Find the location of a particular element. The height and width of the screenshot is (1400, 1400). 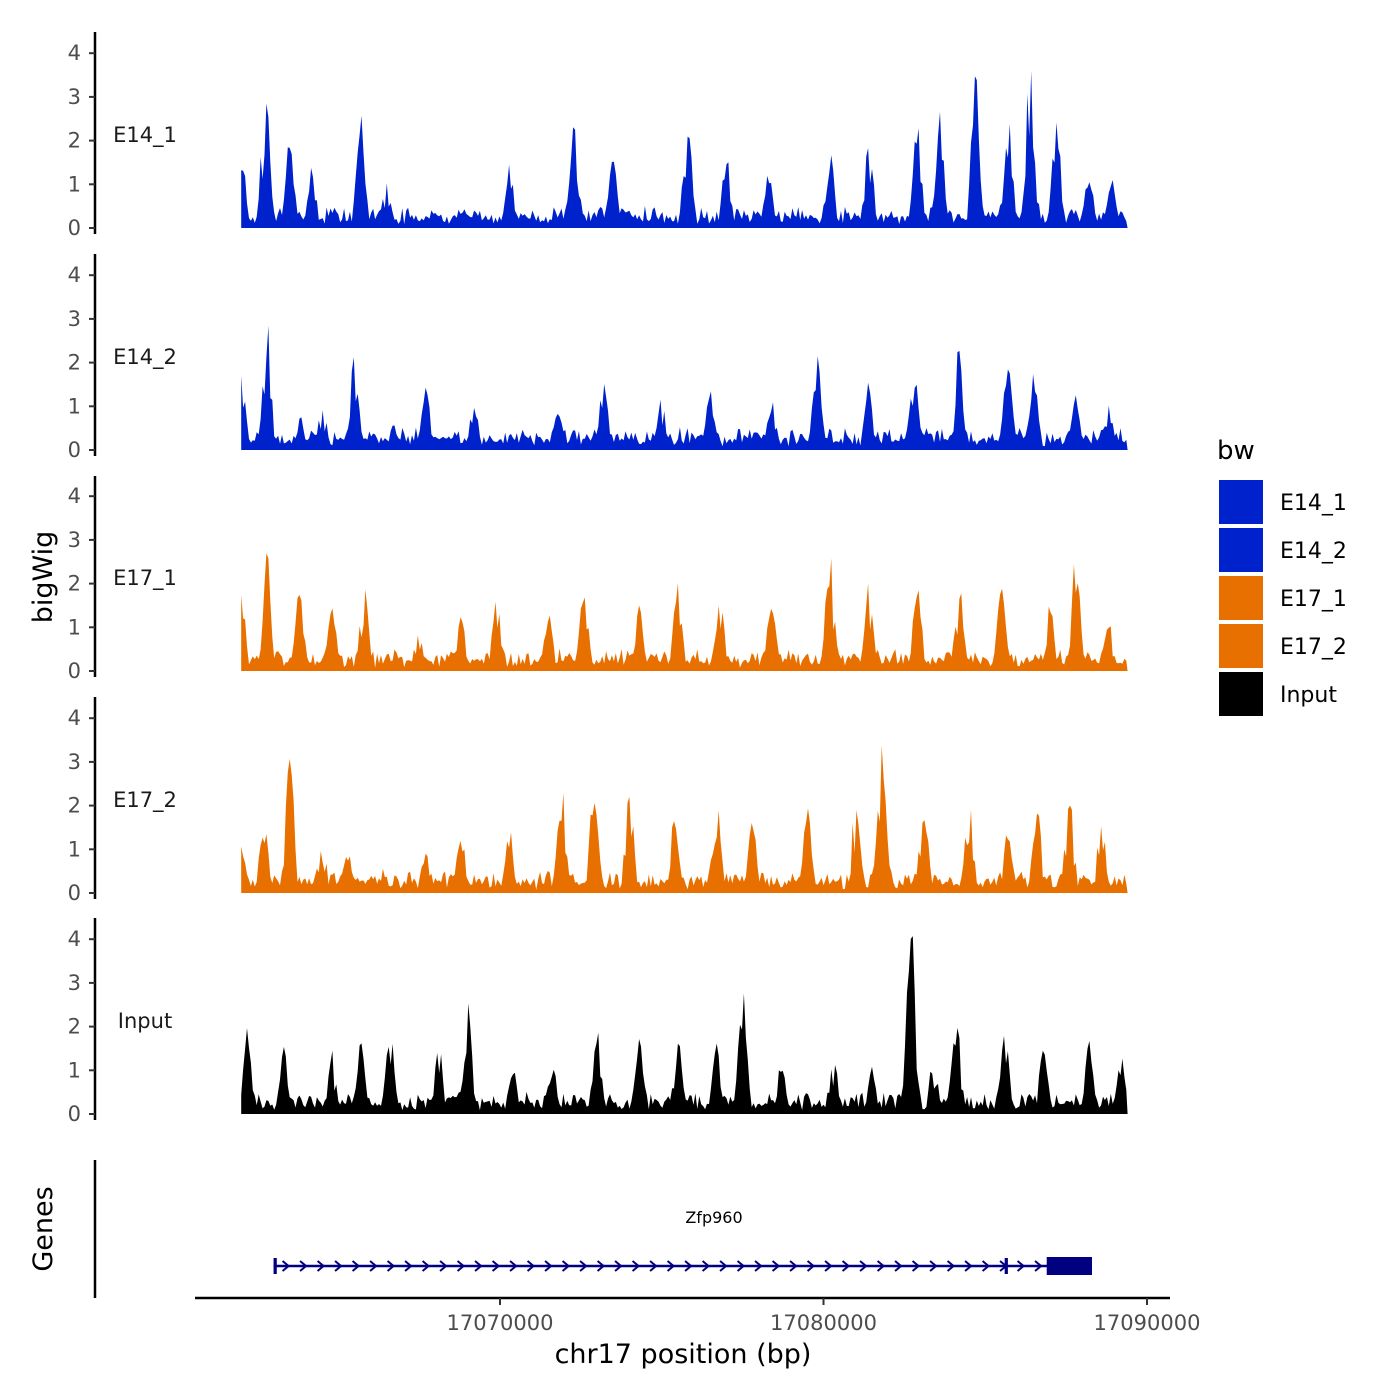

legend-item-Input: Input is located at coordinates (1278, 694).